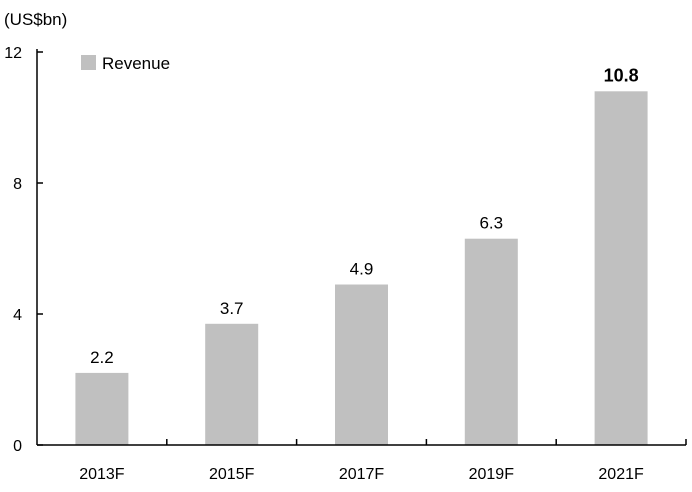 The height and width of the screenshot is (492, 692). I want to click on y-axis-unit-label: (US$bn), so click(35, 19).